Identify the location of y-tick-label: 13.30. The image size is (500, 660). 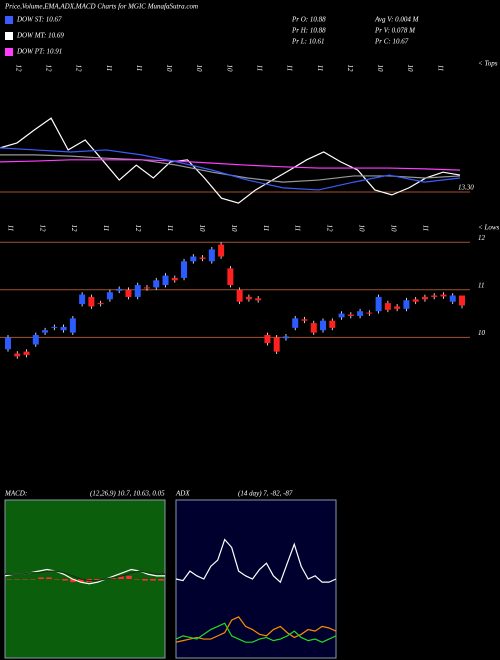
(466, 188).